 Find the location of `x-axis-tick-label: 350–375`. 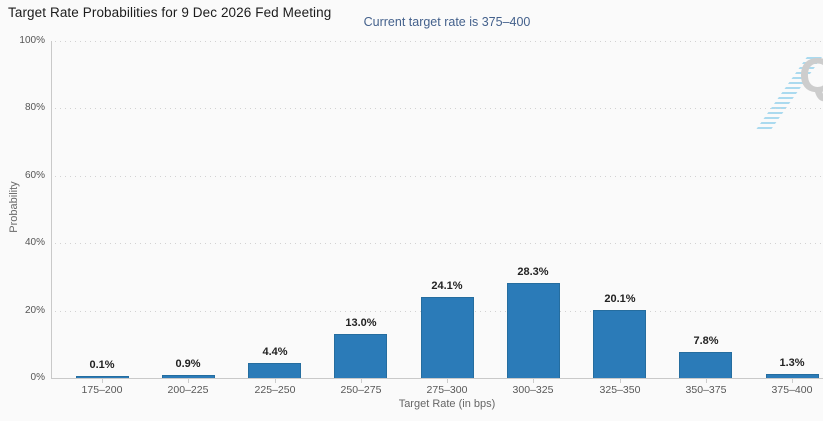

x-axis-tick-label: 350–375 is located at coordinates (706, 390).